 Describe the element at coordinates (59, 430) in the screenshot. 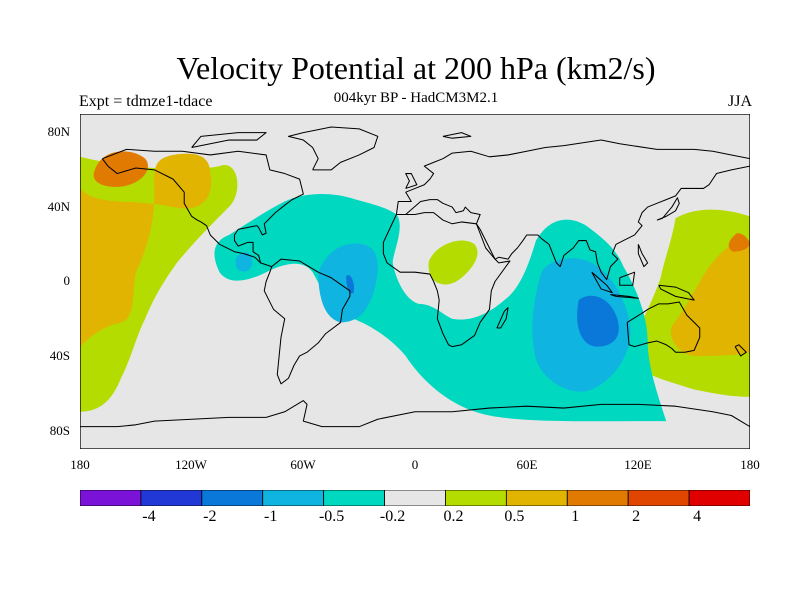

I see `lat-label-80s: 80S` at that location.